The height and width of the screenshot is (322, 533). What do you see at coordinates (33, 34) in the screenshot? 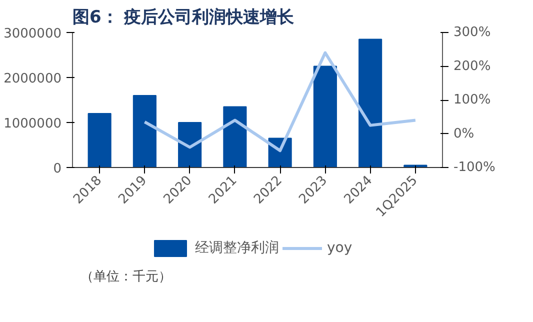
I see `y-tick-label: 3000000` at bounding box center [33, 34].